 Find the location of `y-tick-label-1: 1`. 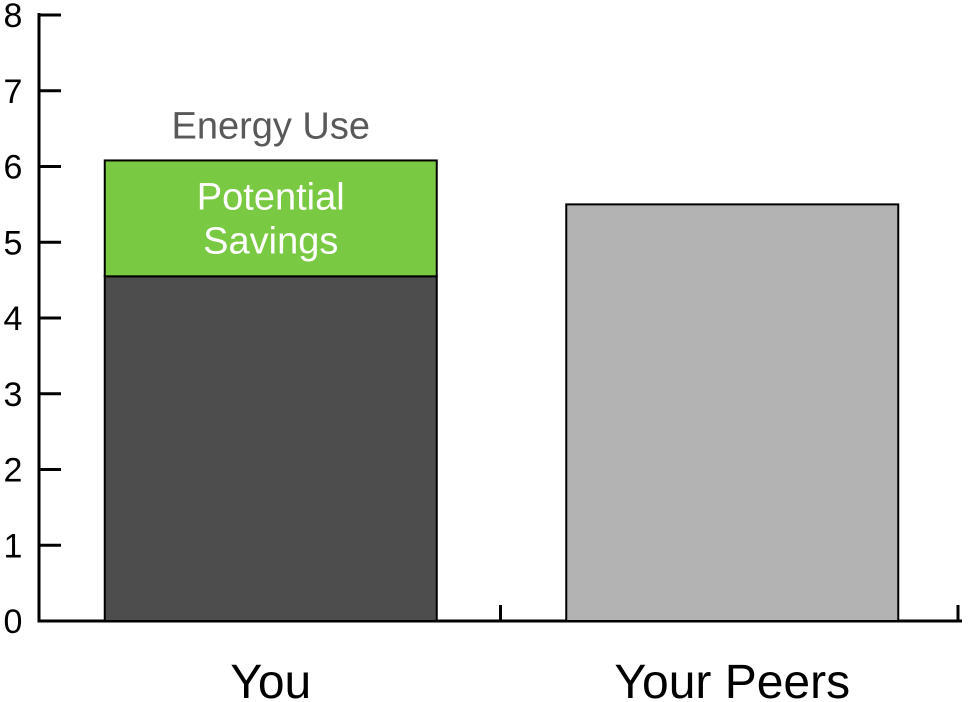

y-tick-label-1: 1 is located at coordinates (13, 546).